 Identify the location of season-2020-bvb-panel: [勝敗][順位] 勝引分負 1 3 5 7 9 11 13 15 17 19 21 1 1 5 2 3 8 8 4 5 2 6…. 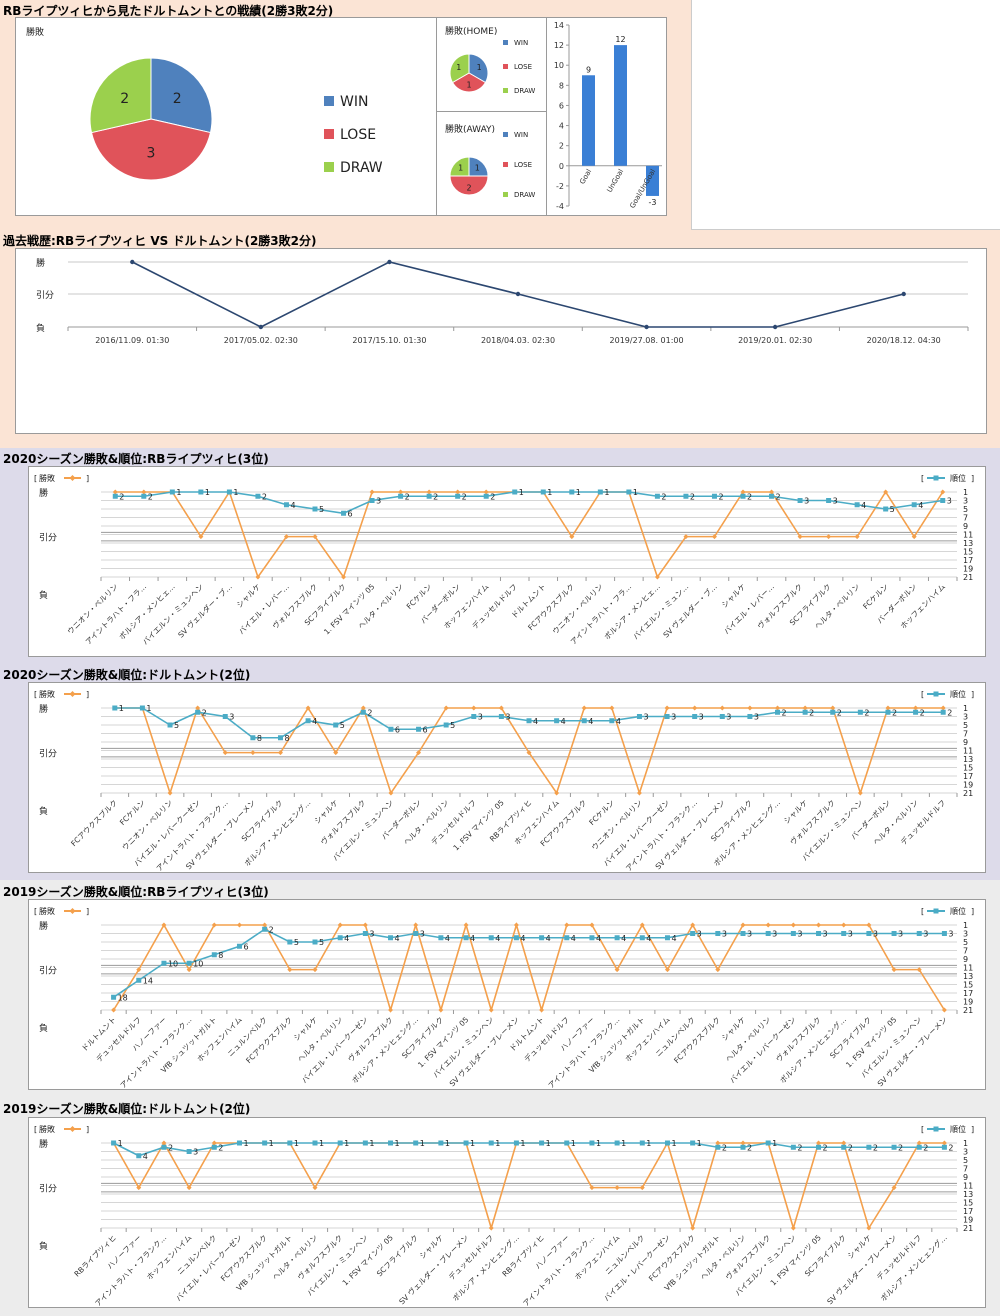
(507, 777).